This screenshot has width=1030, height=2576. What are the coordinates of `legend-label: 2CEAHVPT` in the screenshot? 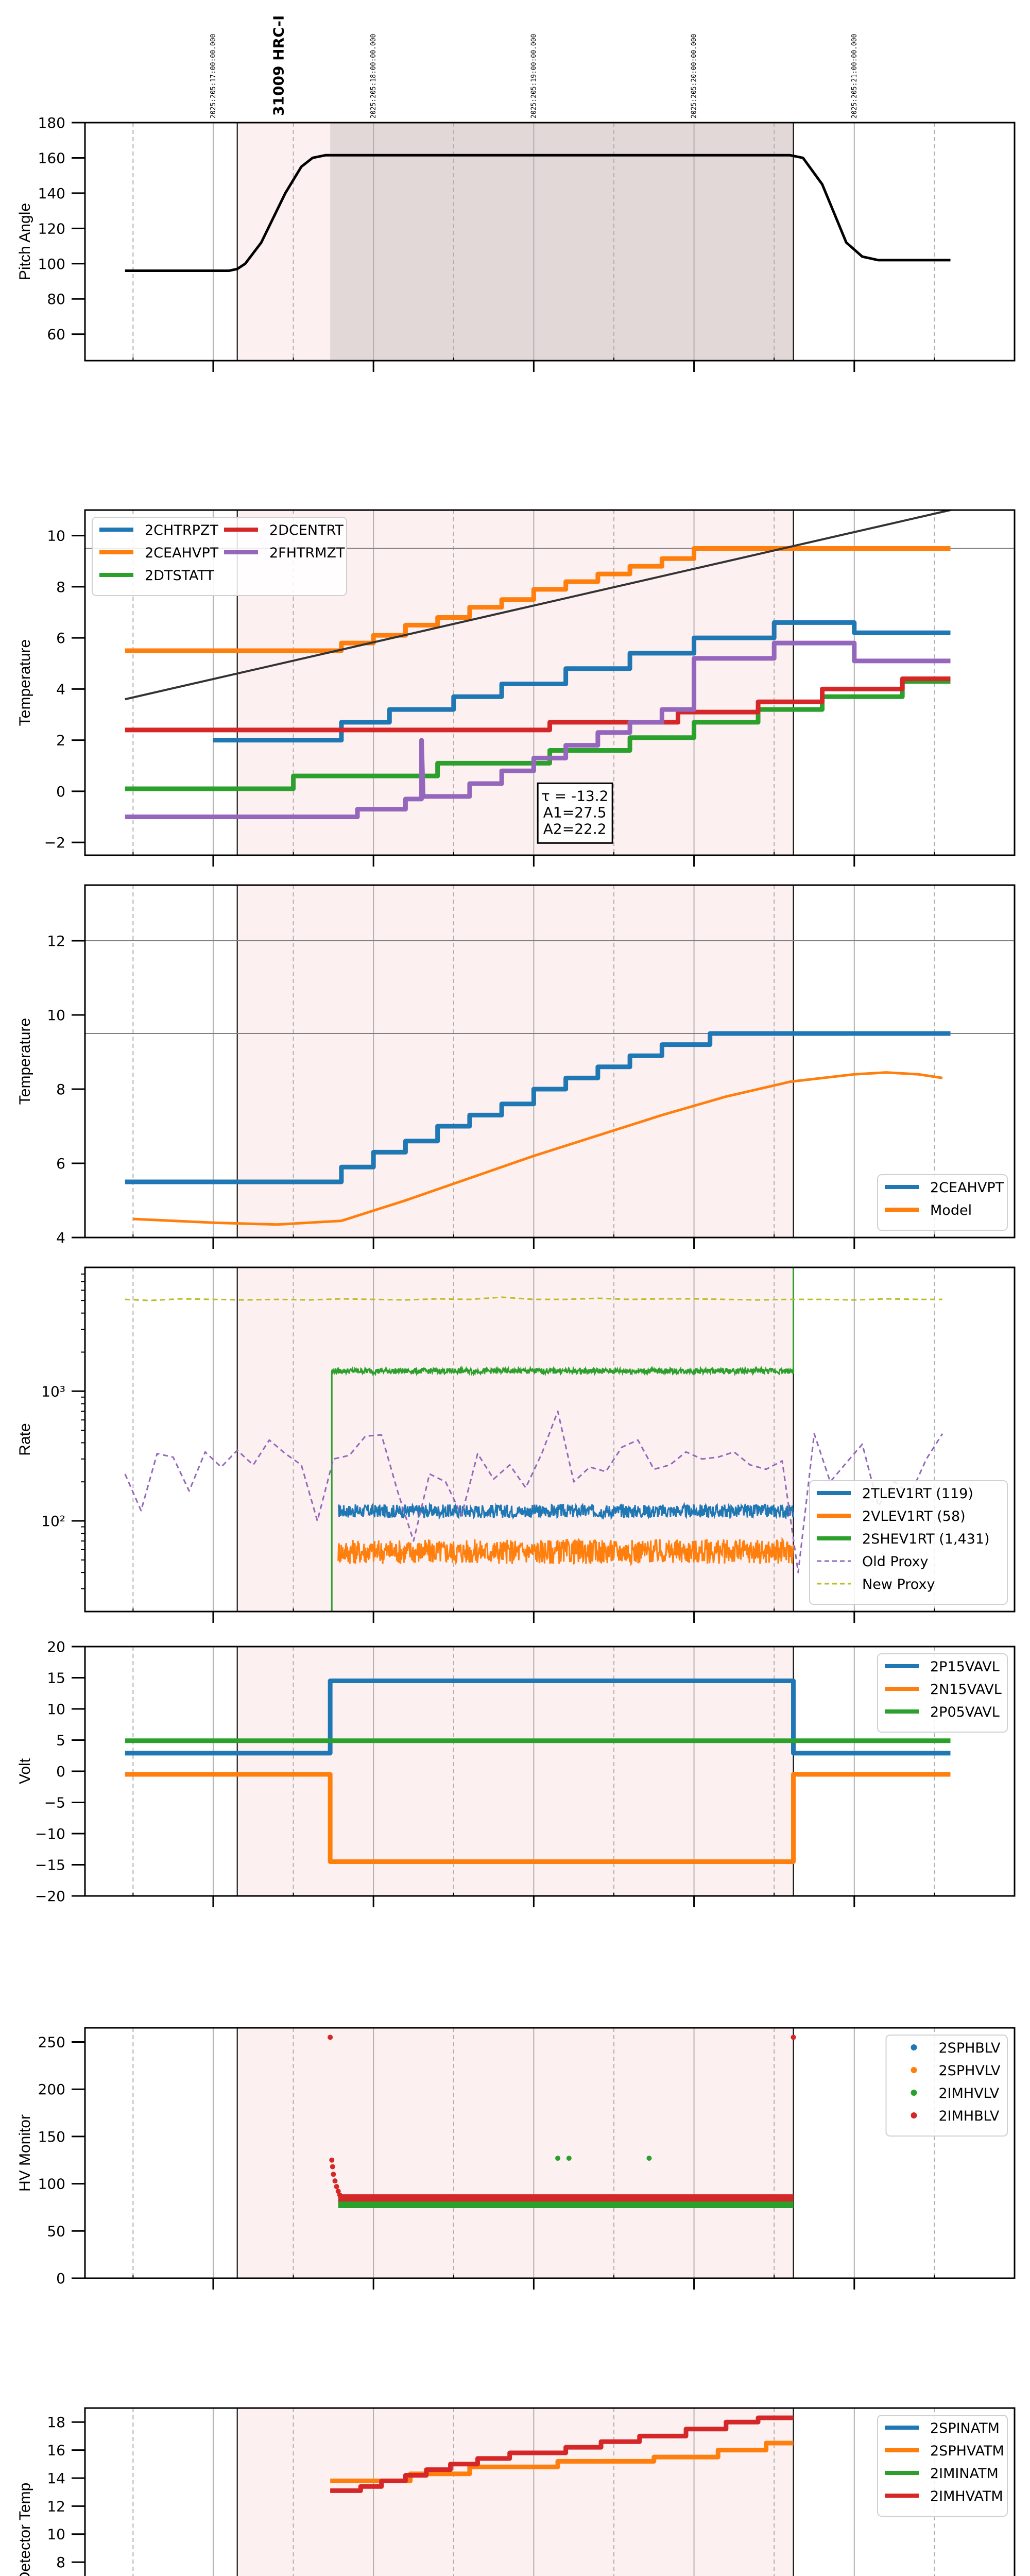 It's located at (182, 553).